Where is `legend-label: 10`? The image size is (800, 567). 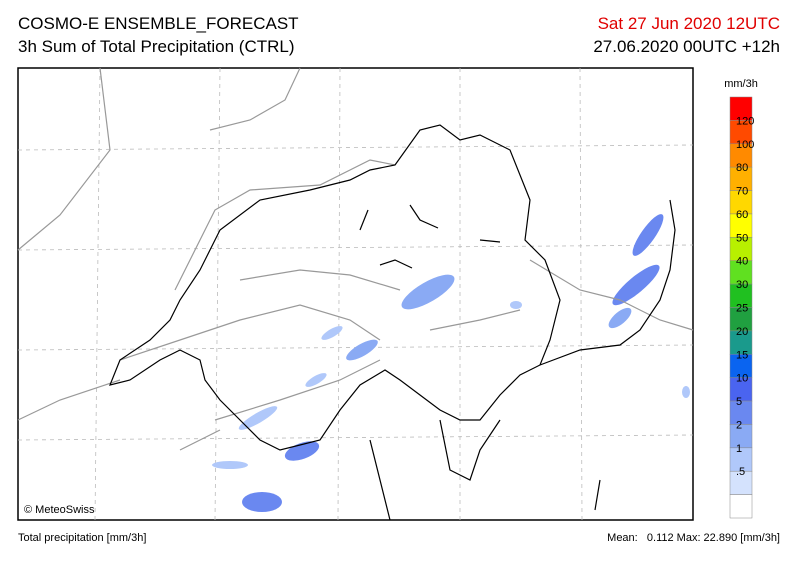 legend-label: 10 is located at coordinates (742, 379).